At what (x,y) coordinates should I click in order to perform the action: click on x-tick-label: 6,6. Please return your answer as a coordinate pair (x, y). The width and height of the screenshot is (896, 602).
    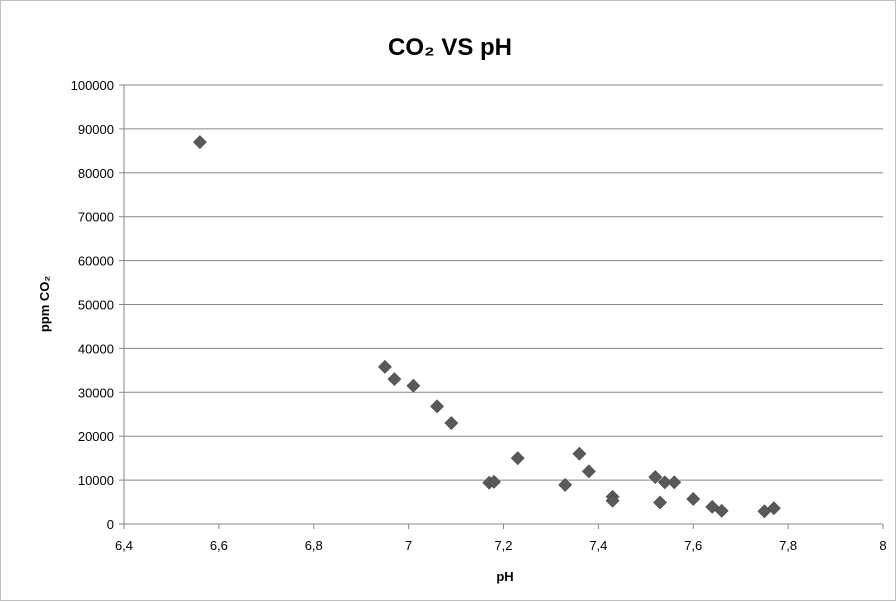
    Looking at the image, I should click on (219, 545).